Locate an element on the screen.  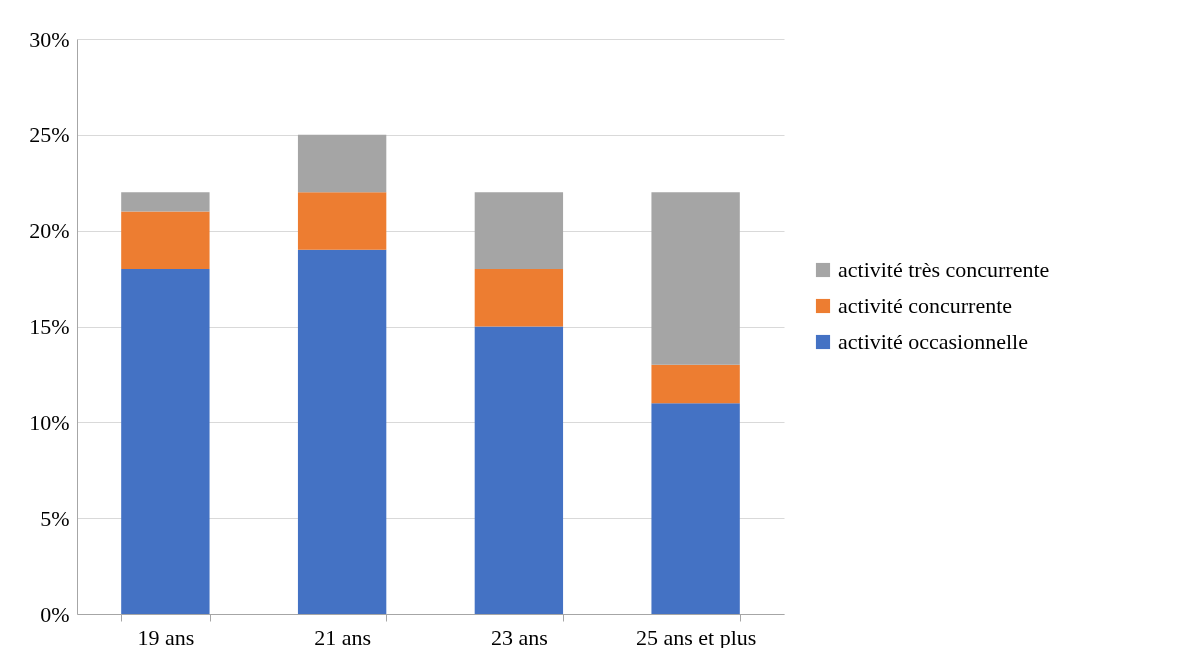
x-tick-label: 21 ans is located at coordinates (343, 637).